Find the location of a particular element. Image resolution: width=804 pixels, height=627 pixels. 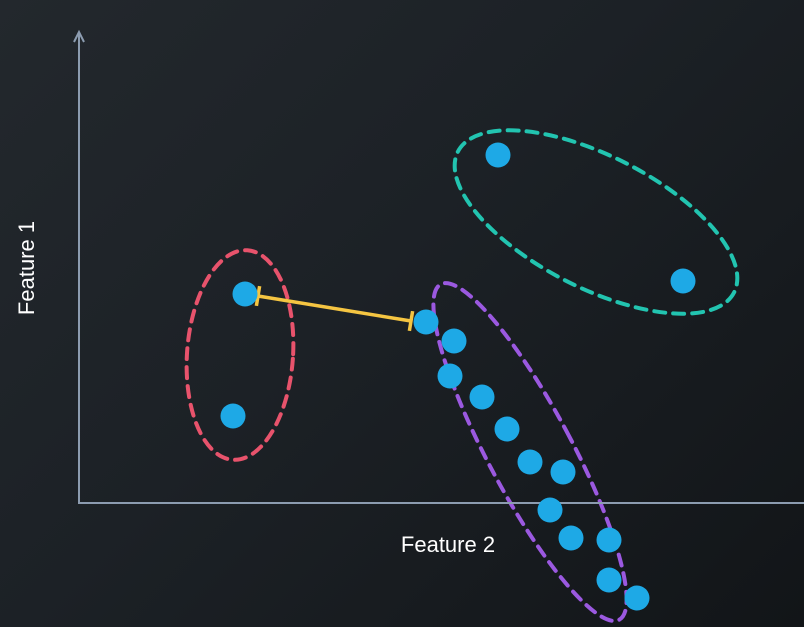

distance-link is located at coordinates (334, 308).